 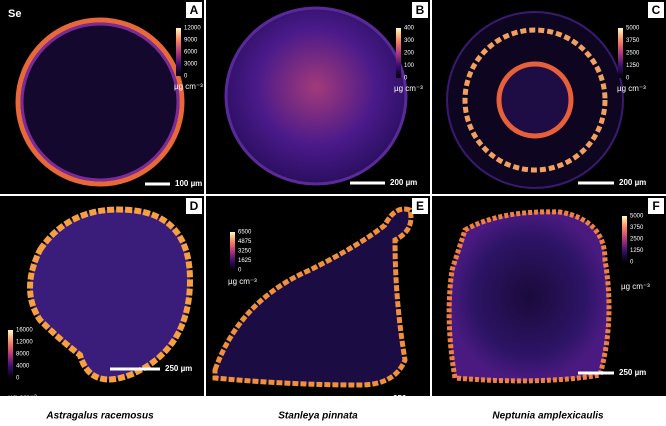 I want to click on colorbar-tick-label: 300, so click(x=409, y=41).